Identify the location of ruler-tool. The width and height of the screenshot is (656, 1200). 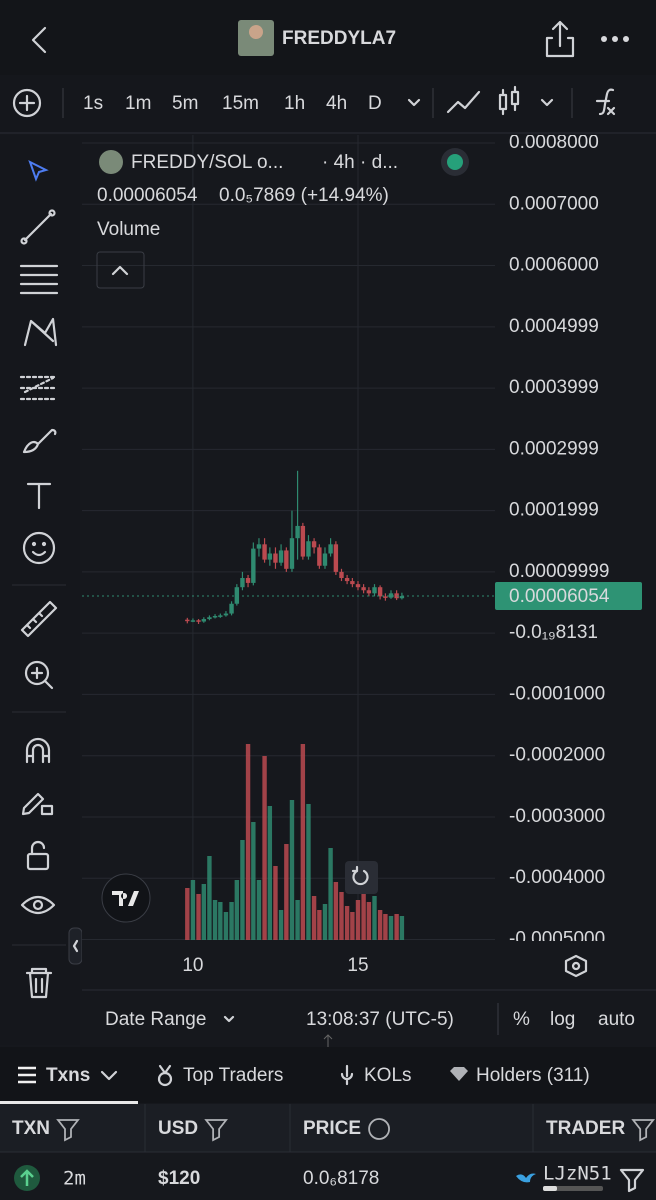
(39, 619).